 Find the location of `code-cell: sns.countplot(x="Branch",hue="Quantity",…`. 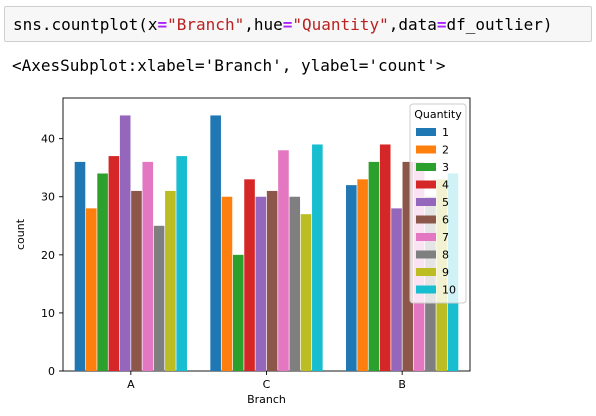

code-cell: sns.countplot(x="Branch",hue="Quantity",… is located at coordinates (298, 24).